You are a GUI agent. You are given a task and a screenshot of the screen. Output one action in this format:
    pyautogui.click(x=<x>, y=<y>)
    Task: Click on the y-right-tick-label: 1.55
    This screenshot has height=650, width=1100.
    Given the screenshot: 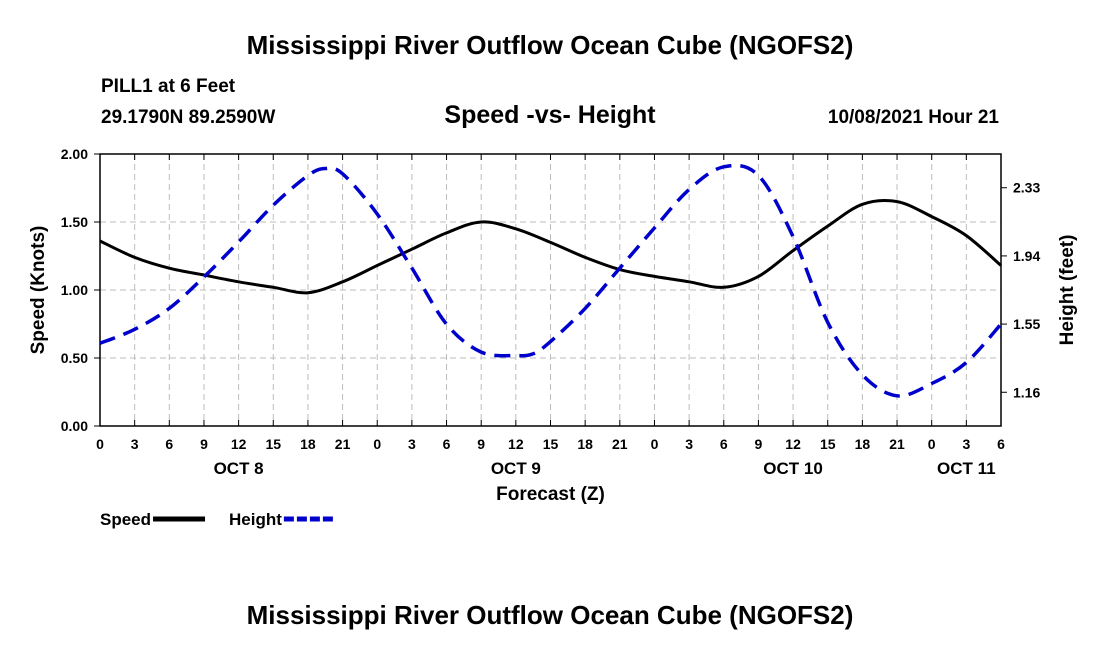 What is the action you would take?
    pyautogui.click(x=1026, y=324)
    